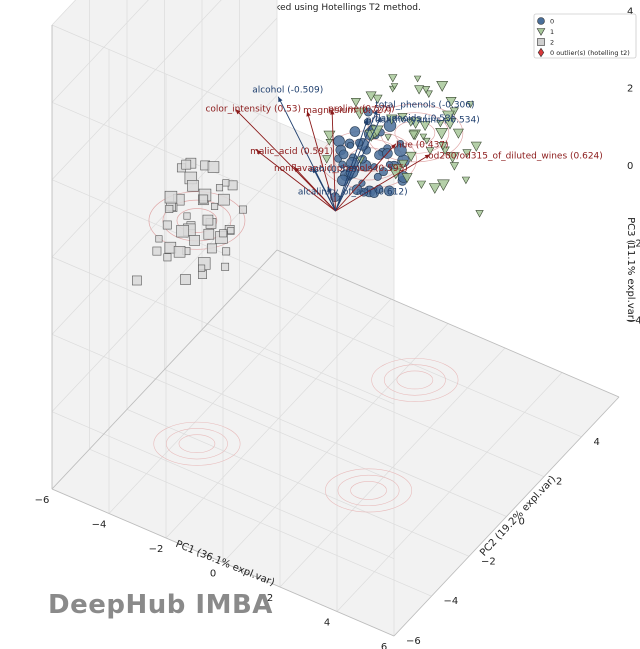 This screenshot has width=640, height=649. I want to click on x-tick-label: −6, so click(42, 500).